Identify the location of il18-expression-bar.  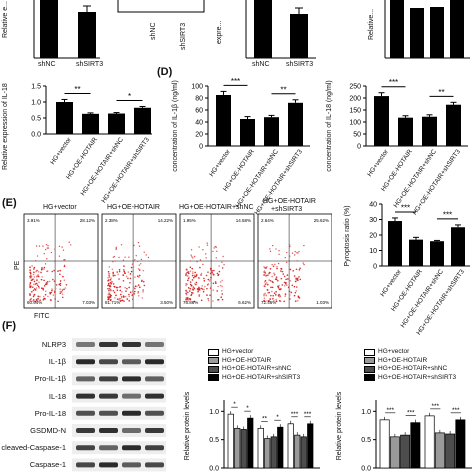
(142, 120).